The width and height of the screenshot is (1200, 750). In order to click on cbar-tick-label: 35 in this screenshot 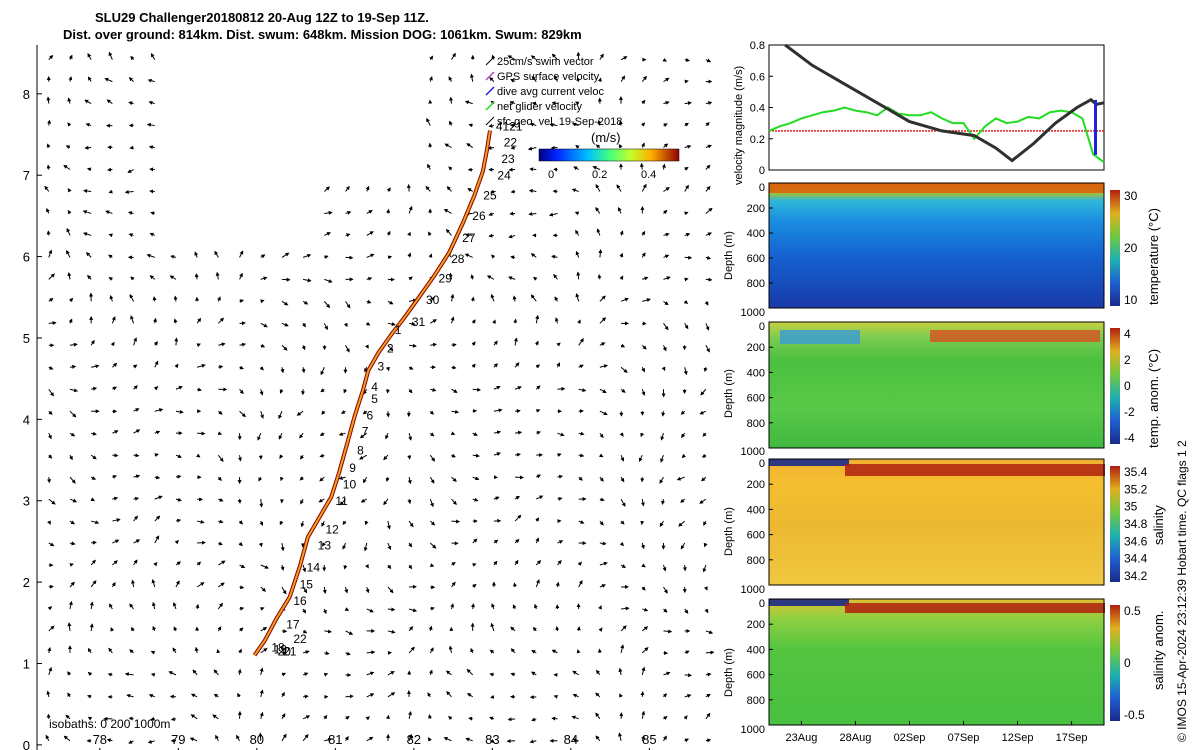, I will do `click(1131, 507)`.